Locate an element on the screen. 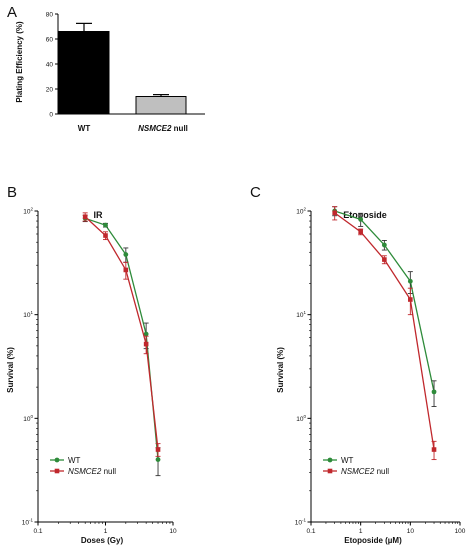  panel-a-category-label-nsmce2-null: NSMCE2 null is located at coordinates (163, 128).